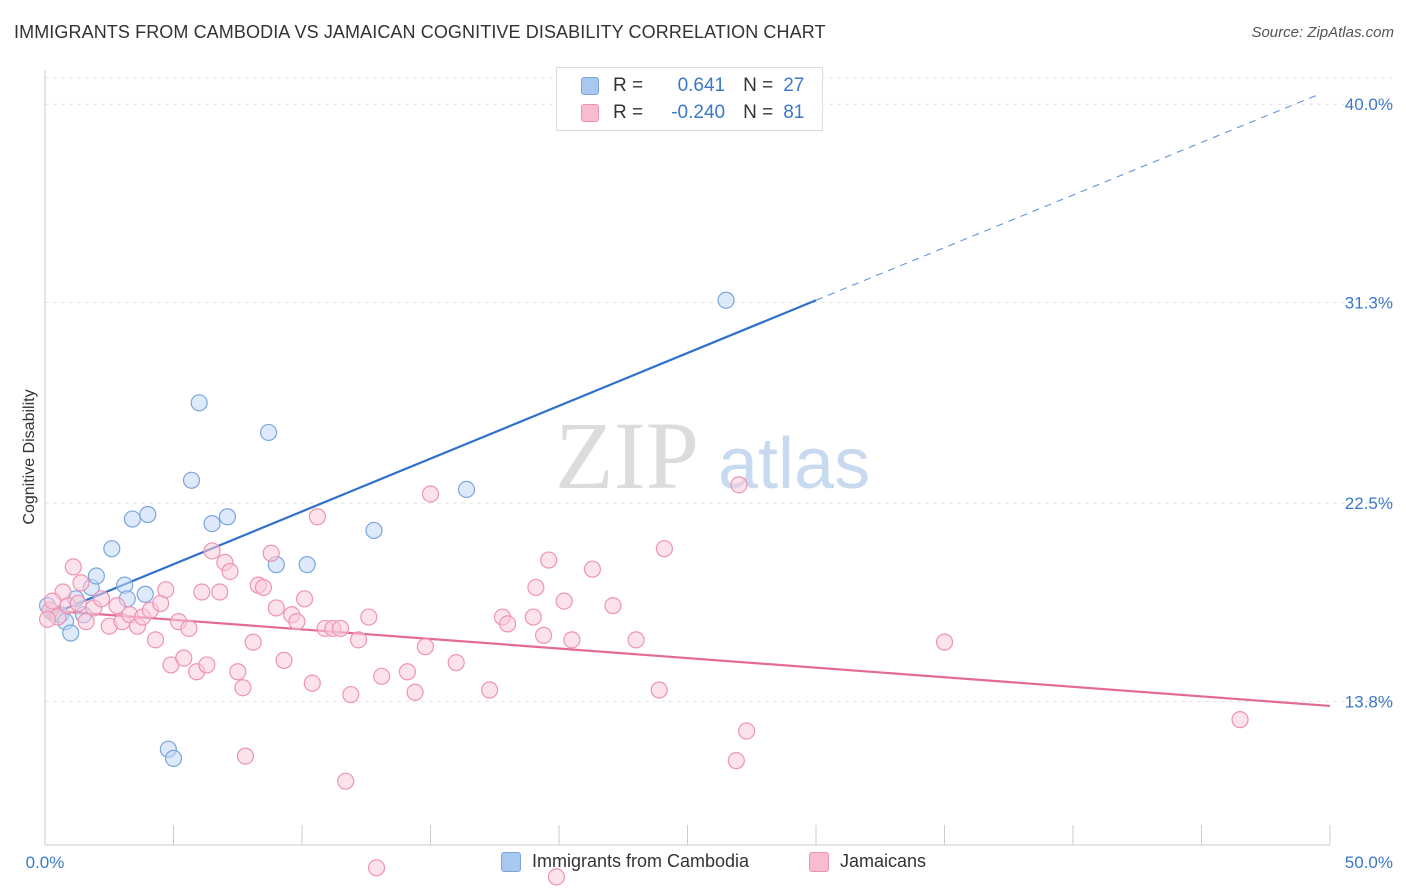 The width and height of the screenshot is (1406, 892). What do you see at coordinates (819, 861) in the screenshot?
I see `series-swatch-jamaicans` at bounding box center [819, 861].